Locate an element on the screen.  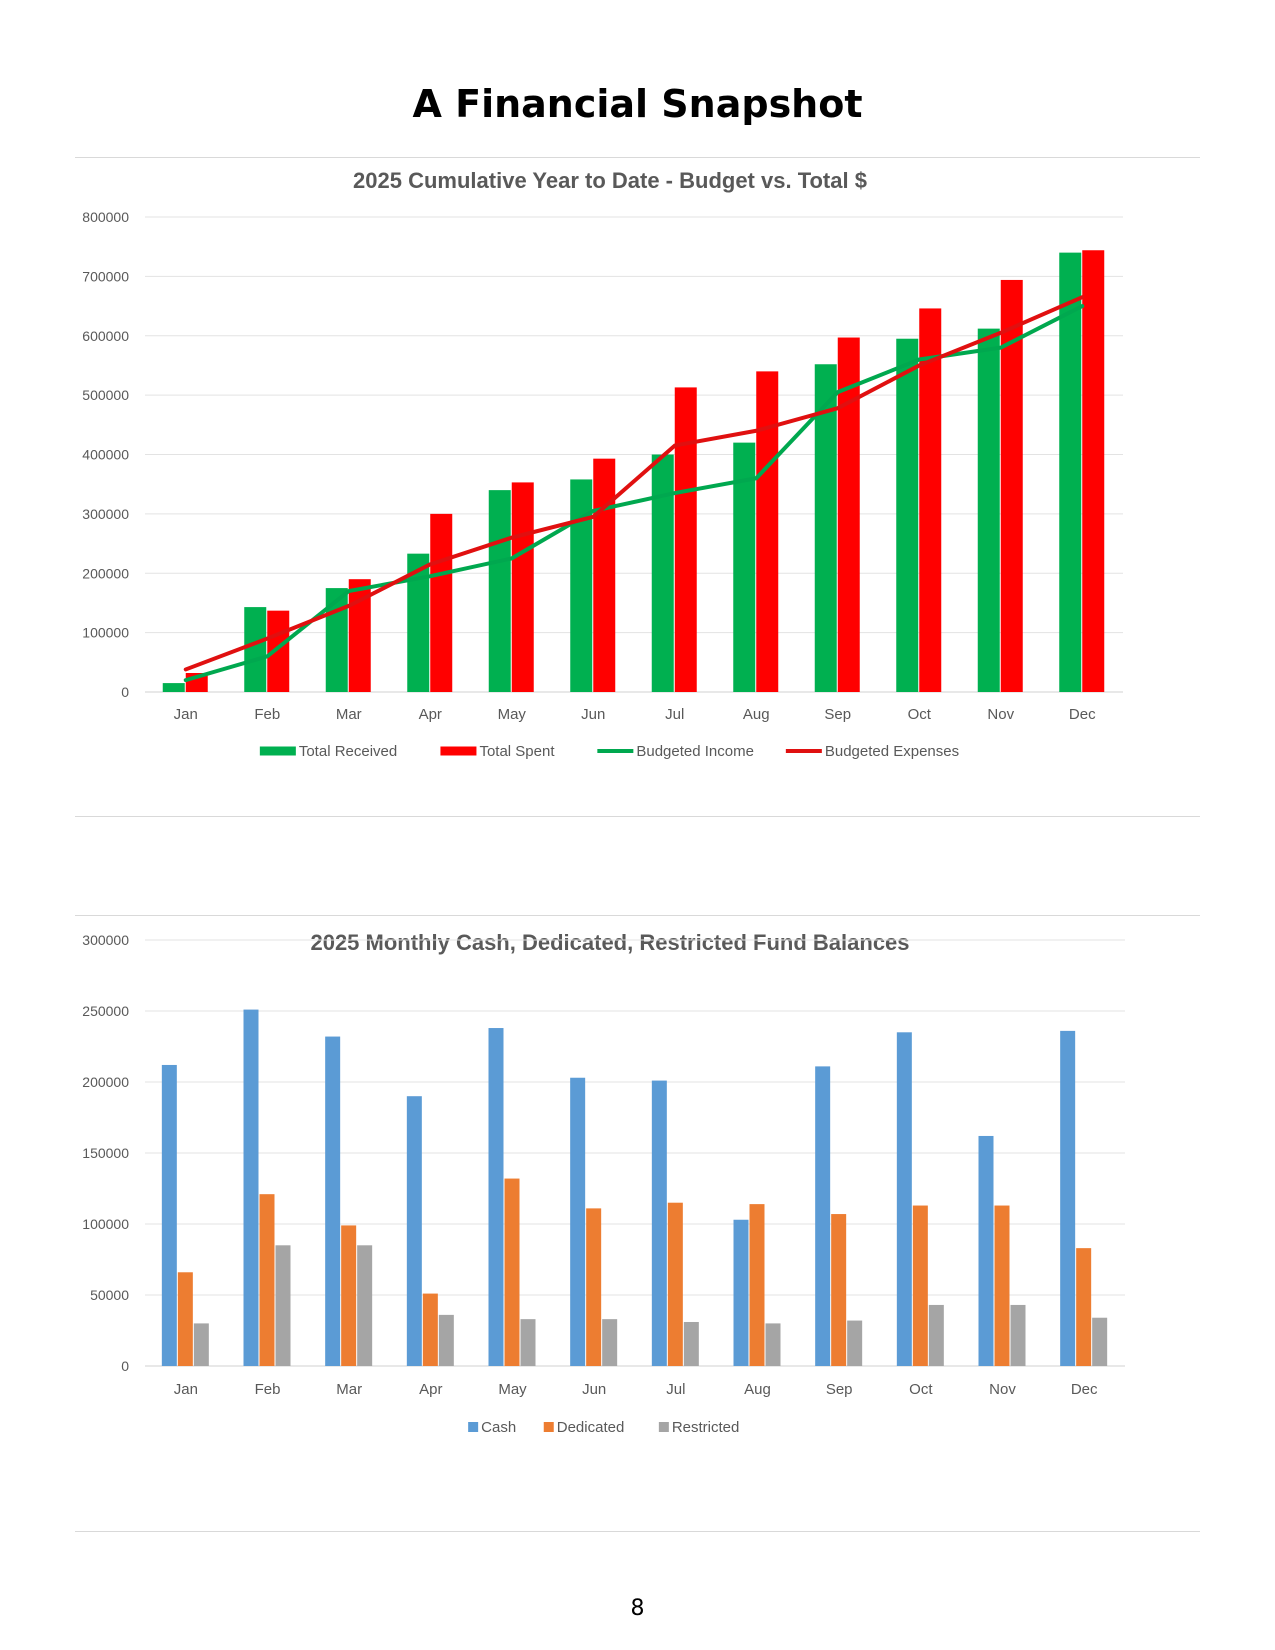
bar-total-spent-aug is located at coordinates (767, 531).